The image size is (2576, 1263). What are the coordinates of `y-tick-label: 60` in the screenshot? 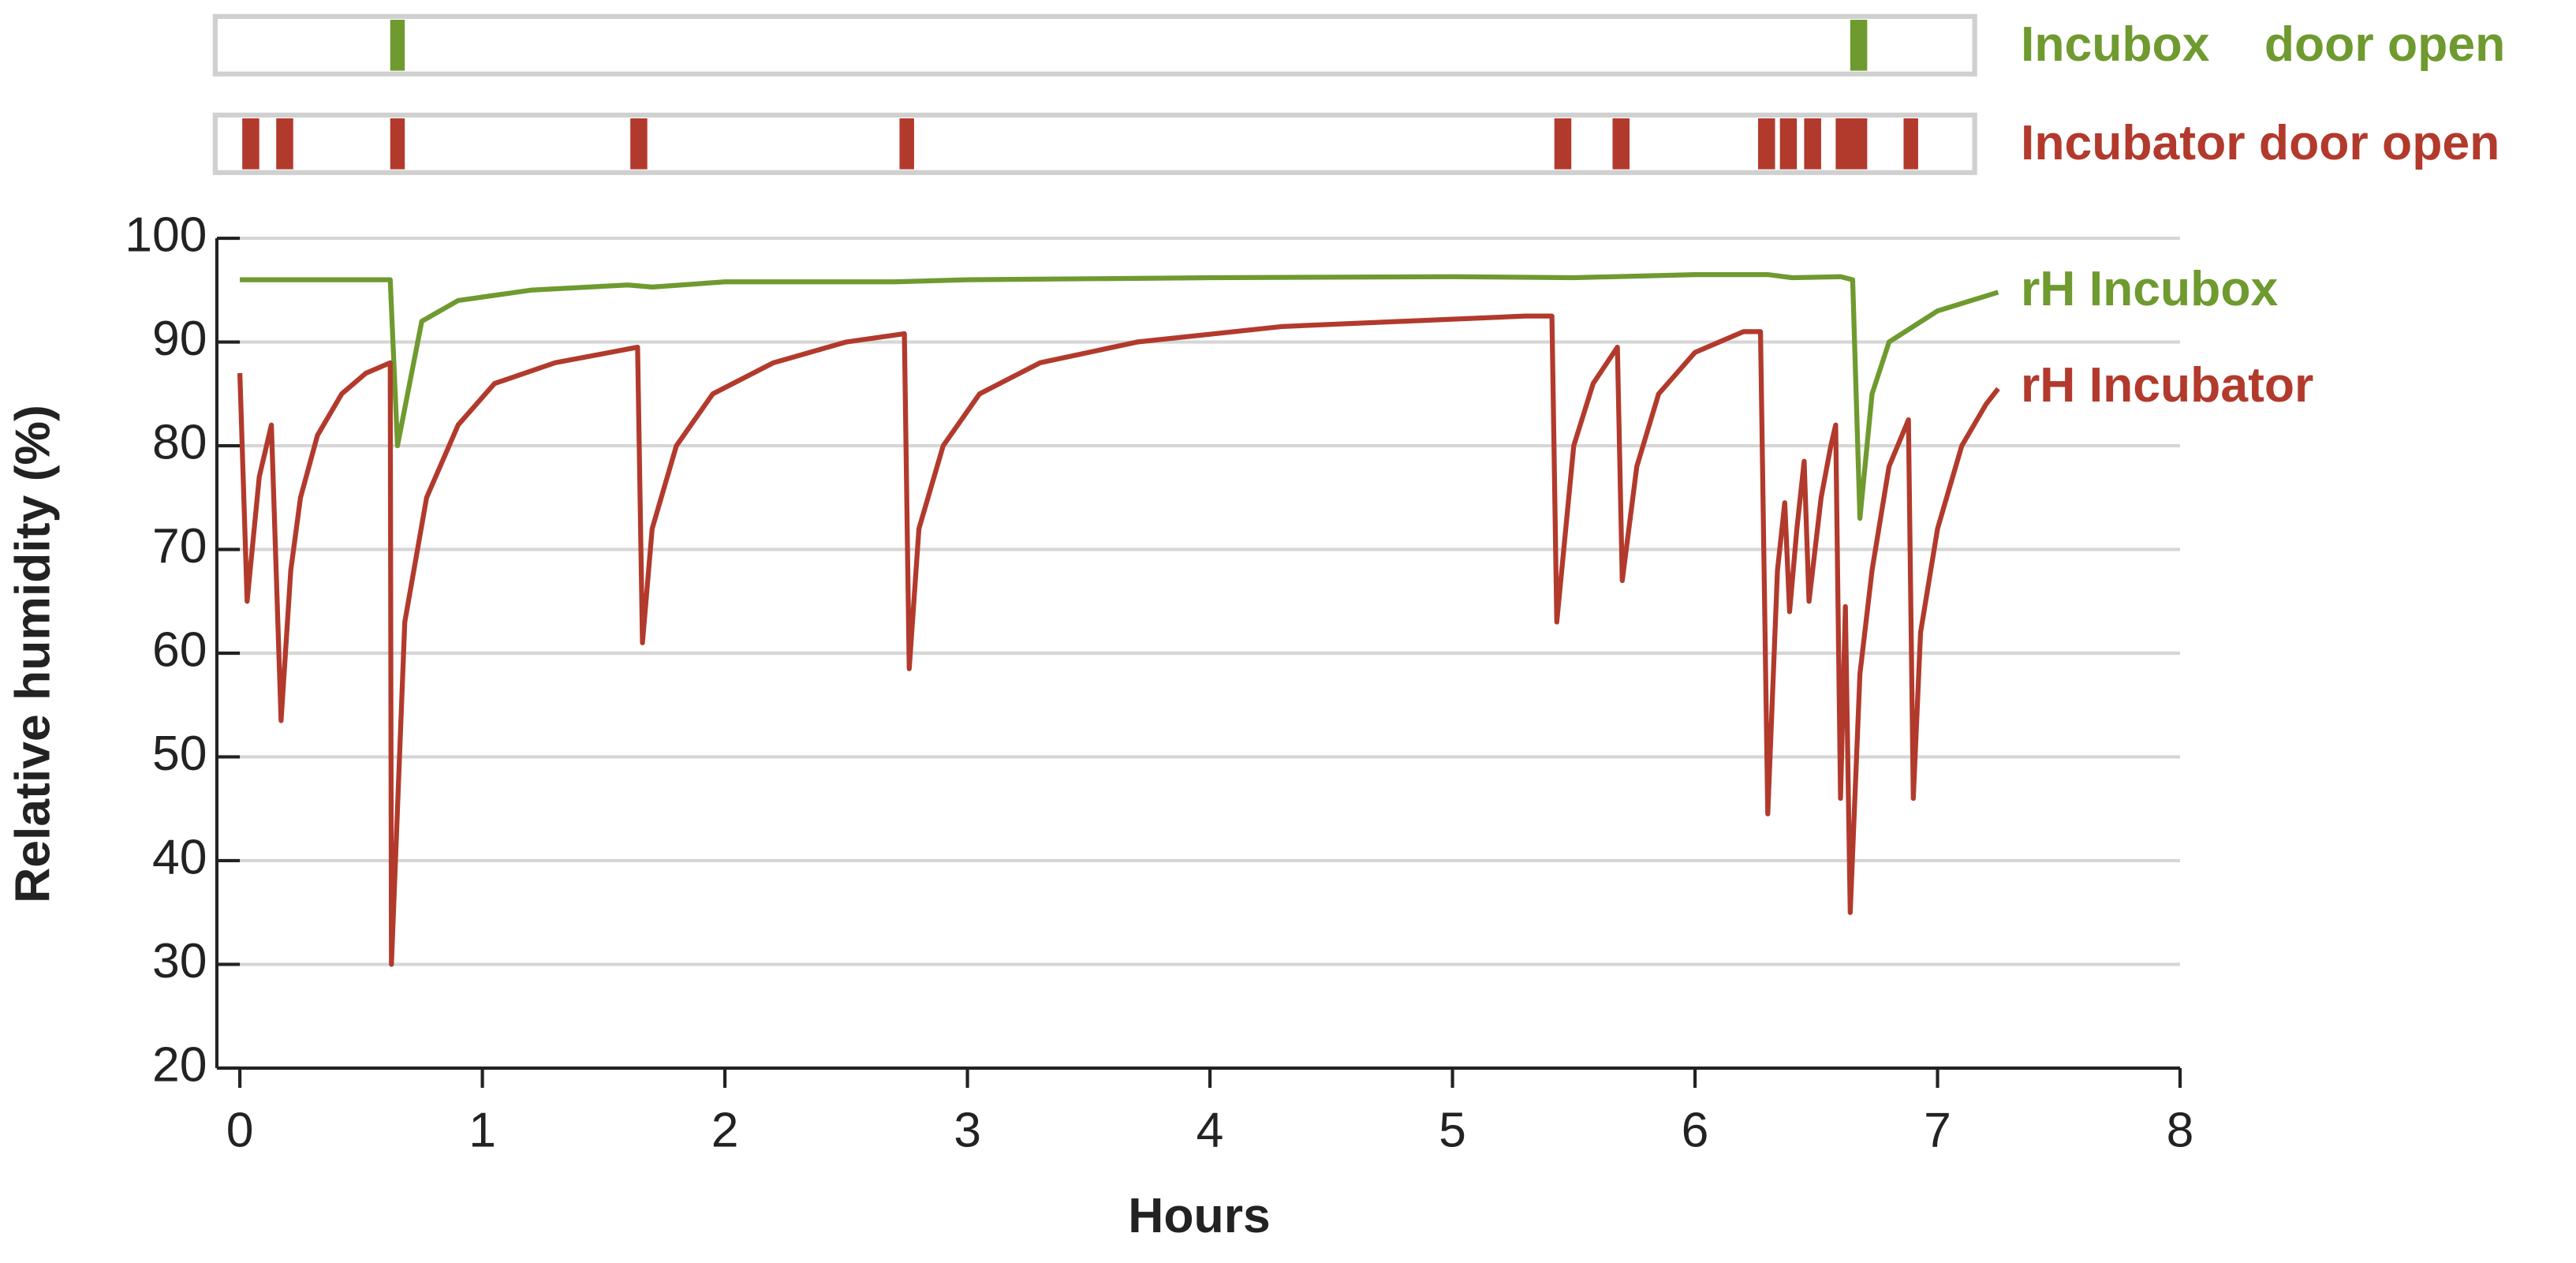 It's located at (179, 649).